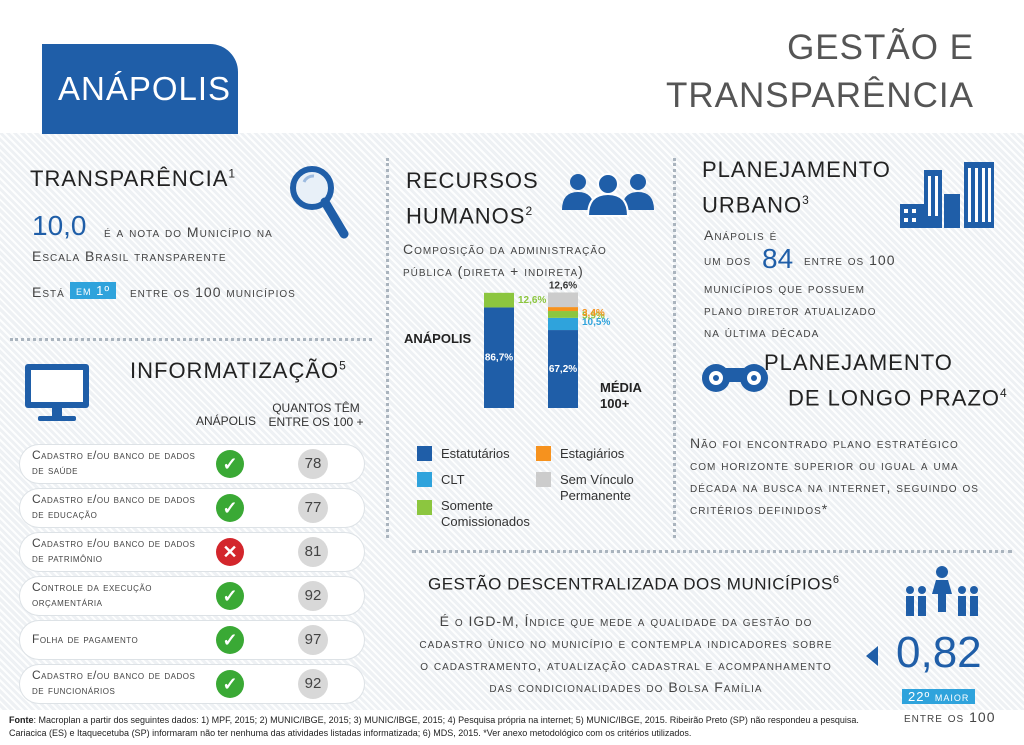 This screenshot has height=745, width=1024. I want to click on legend-swatch-estatutarios, so click(424, 453).